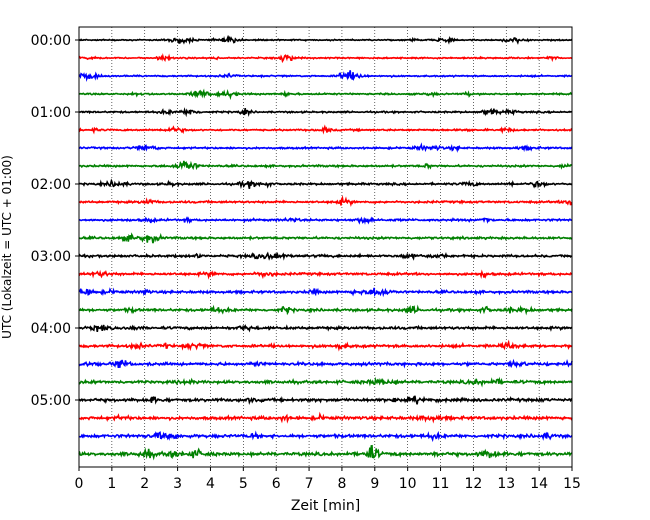  I want to click on y-tick-label: 05:00, so click(51, 401).